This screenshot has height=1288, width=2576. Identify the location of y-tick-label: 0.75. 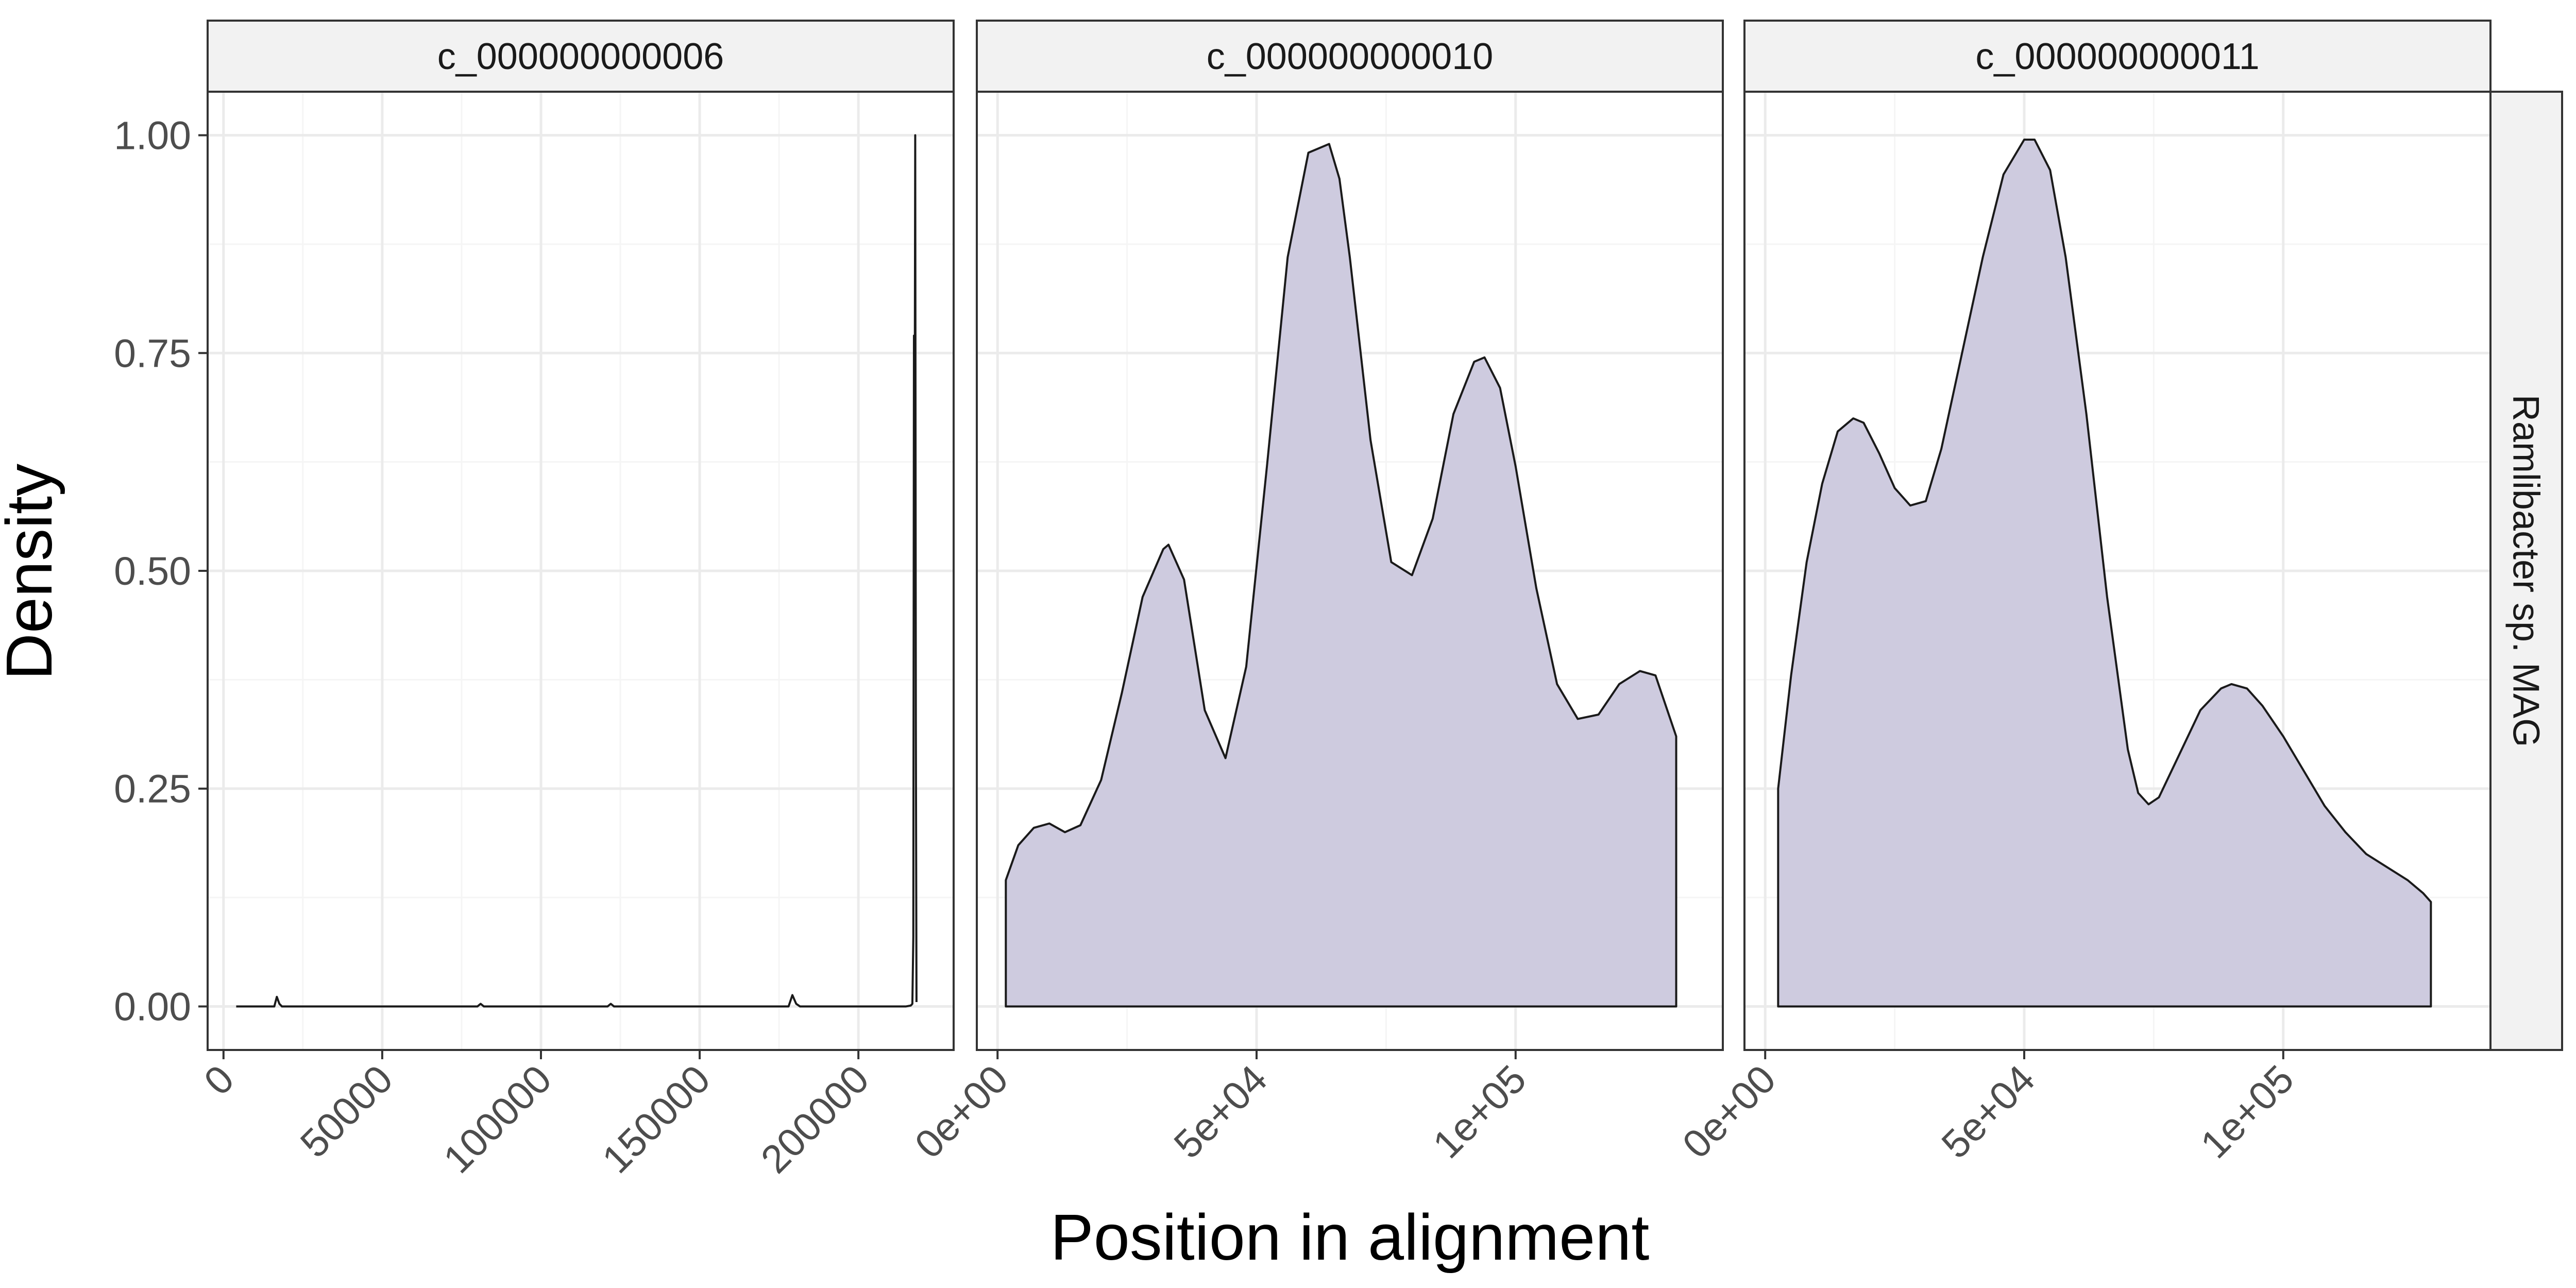
(152, 353).